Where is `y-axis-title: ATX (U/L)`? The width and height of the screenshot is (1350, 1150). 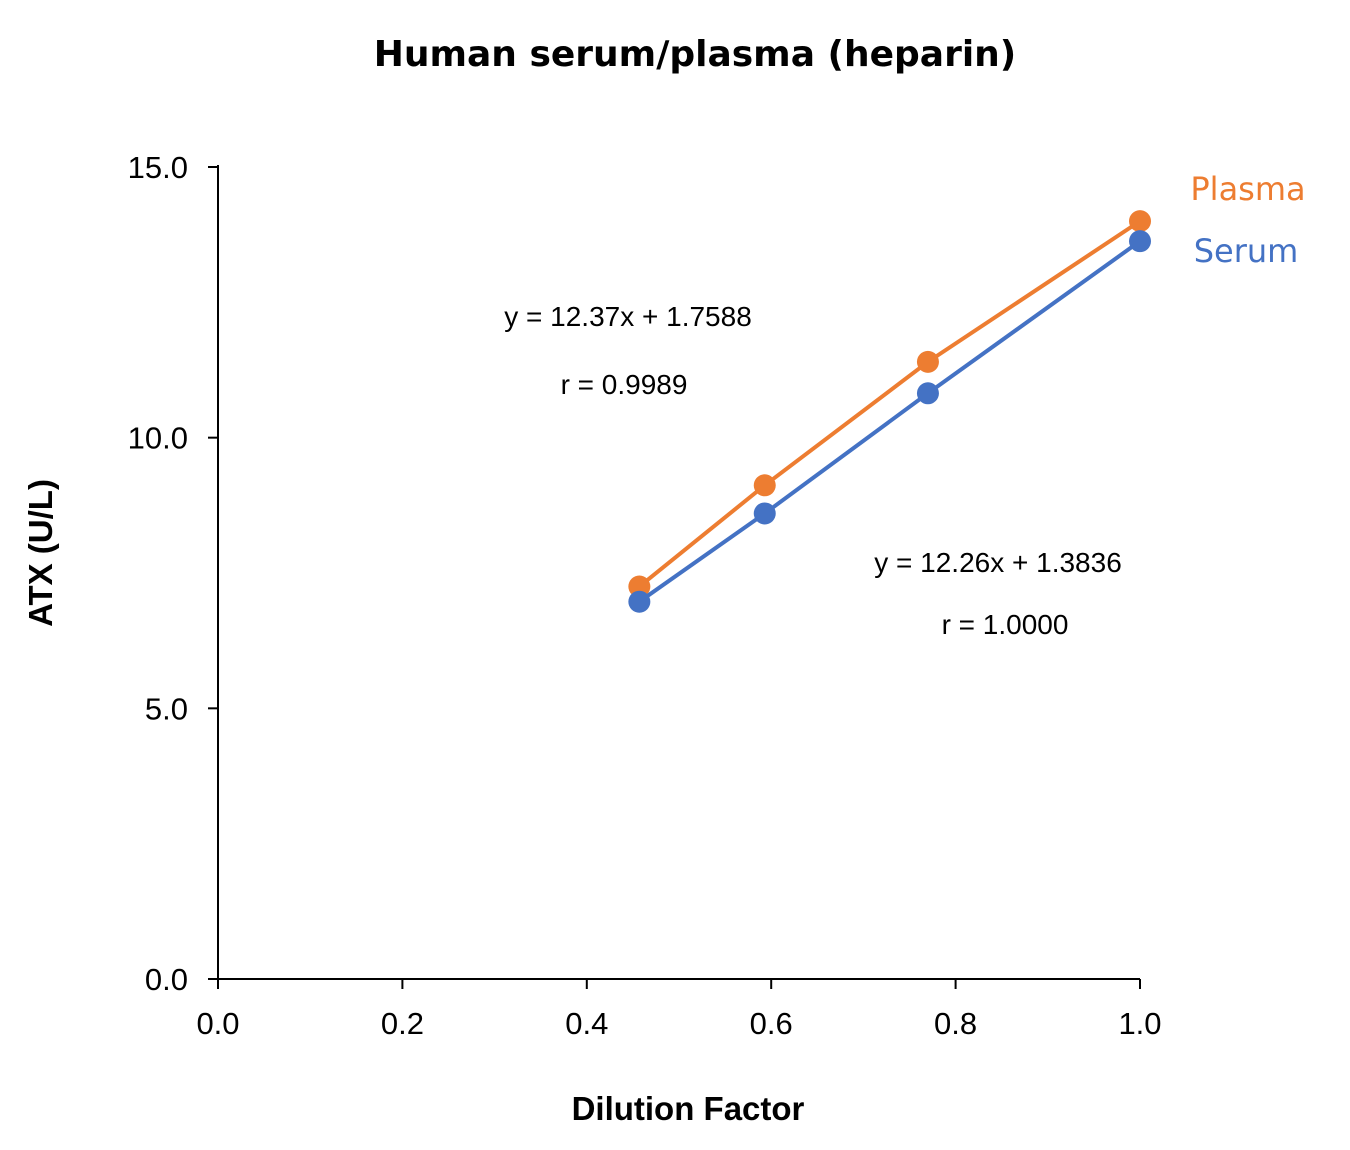
y-axis-title: ATX (U/L) is located at coordinates (40, 553).